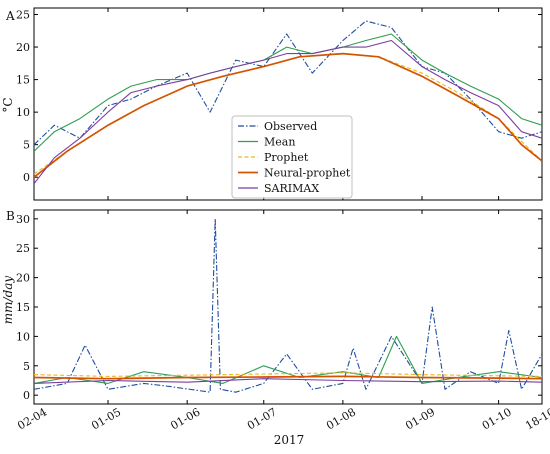  I want to click on x-tick-label: 01-05, so click(106, 418).